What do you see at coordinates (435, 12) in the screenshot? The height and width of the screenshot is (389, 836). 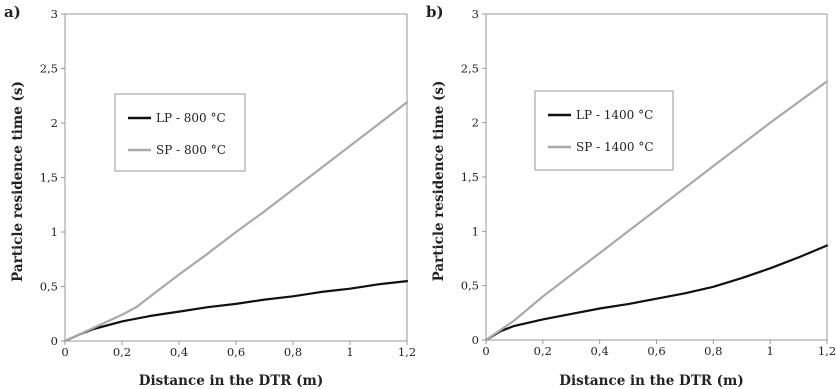 I see `panel-label: b)` at bounding box center [435, 12].